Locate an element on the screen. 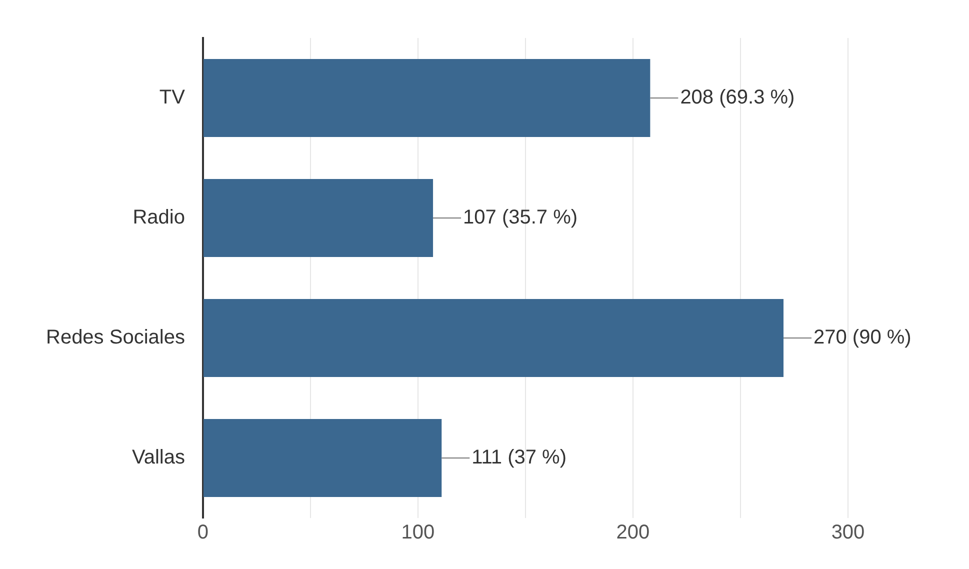  y-tick-label: Redes Sociales is located at coordinates (115, 337).